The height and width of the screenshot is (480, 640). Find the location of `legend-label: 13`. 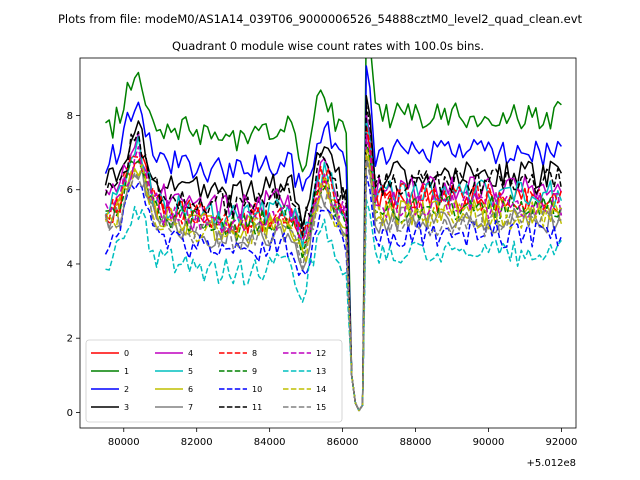

legend-label: 13 is located at coordinates (321, 371).